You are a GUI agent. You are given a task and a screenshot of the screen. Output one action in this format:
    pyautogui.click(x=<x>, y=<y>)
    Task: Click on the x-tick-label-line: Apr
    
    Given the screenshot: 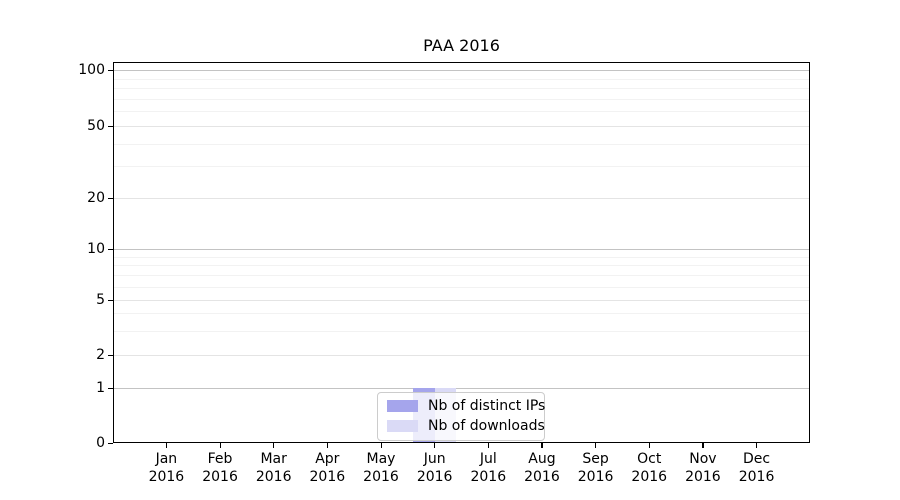 What is the action you would take?
    pyautogui.click(x=327, y=459)
    